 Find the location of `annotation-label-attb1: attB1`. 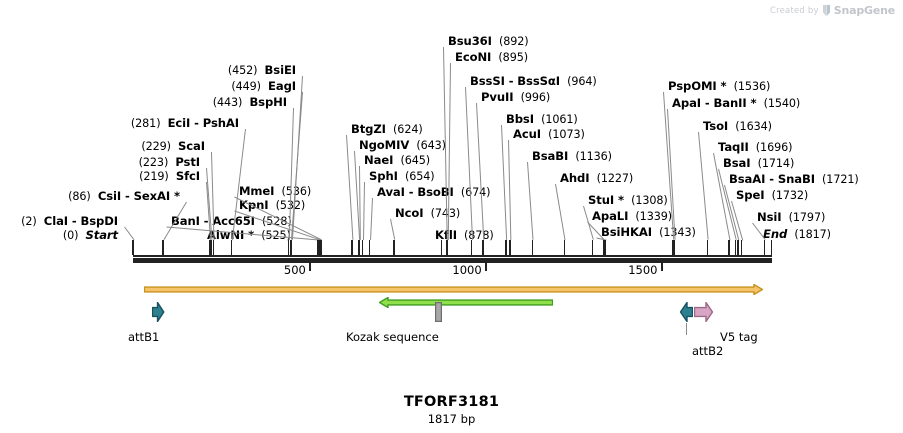

annotation-label-attb1: attB1 is located at coordinates (144, 337).